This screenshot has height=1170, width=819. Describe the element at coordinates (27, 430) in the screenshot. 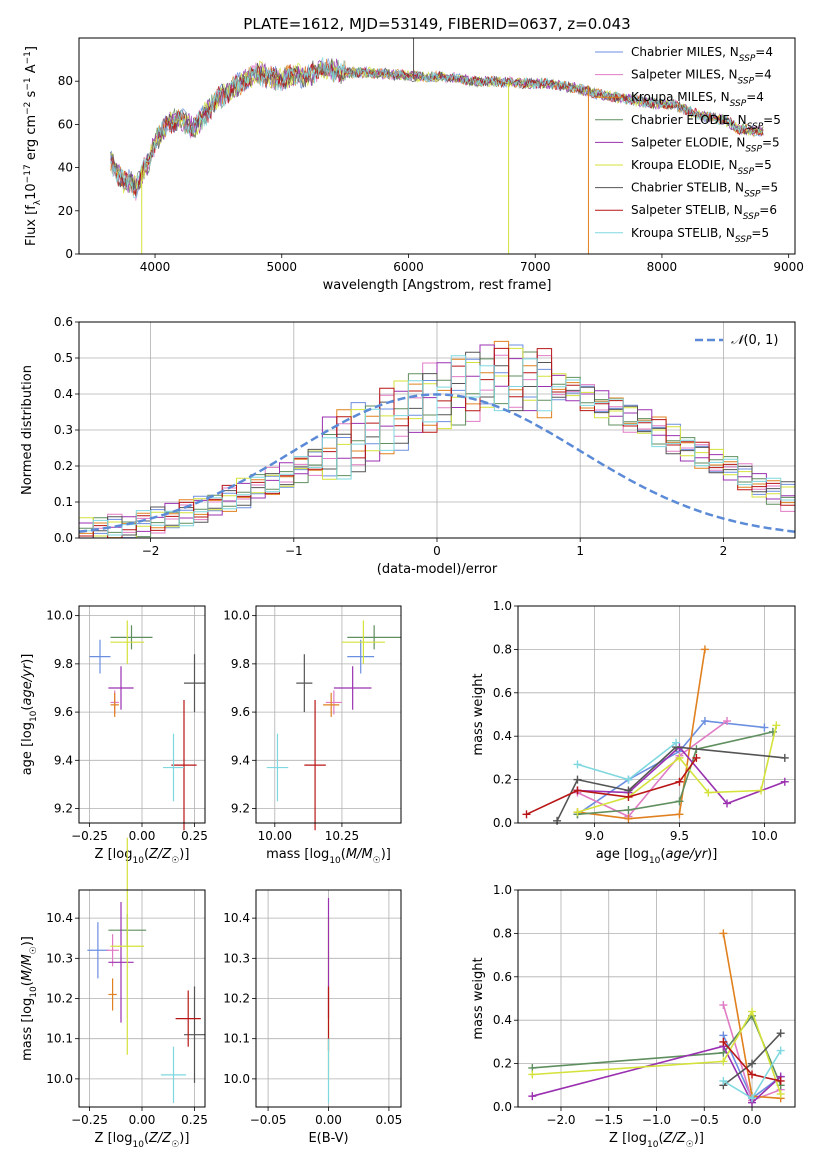

I see `y-axis-label: Normed distribution` at that location.